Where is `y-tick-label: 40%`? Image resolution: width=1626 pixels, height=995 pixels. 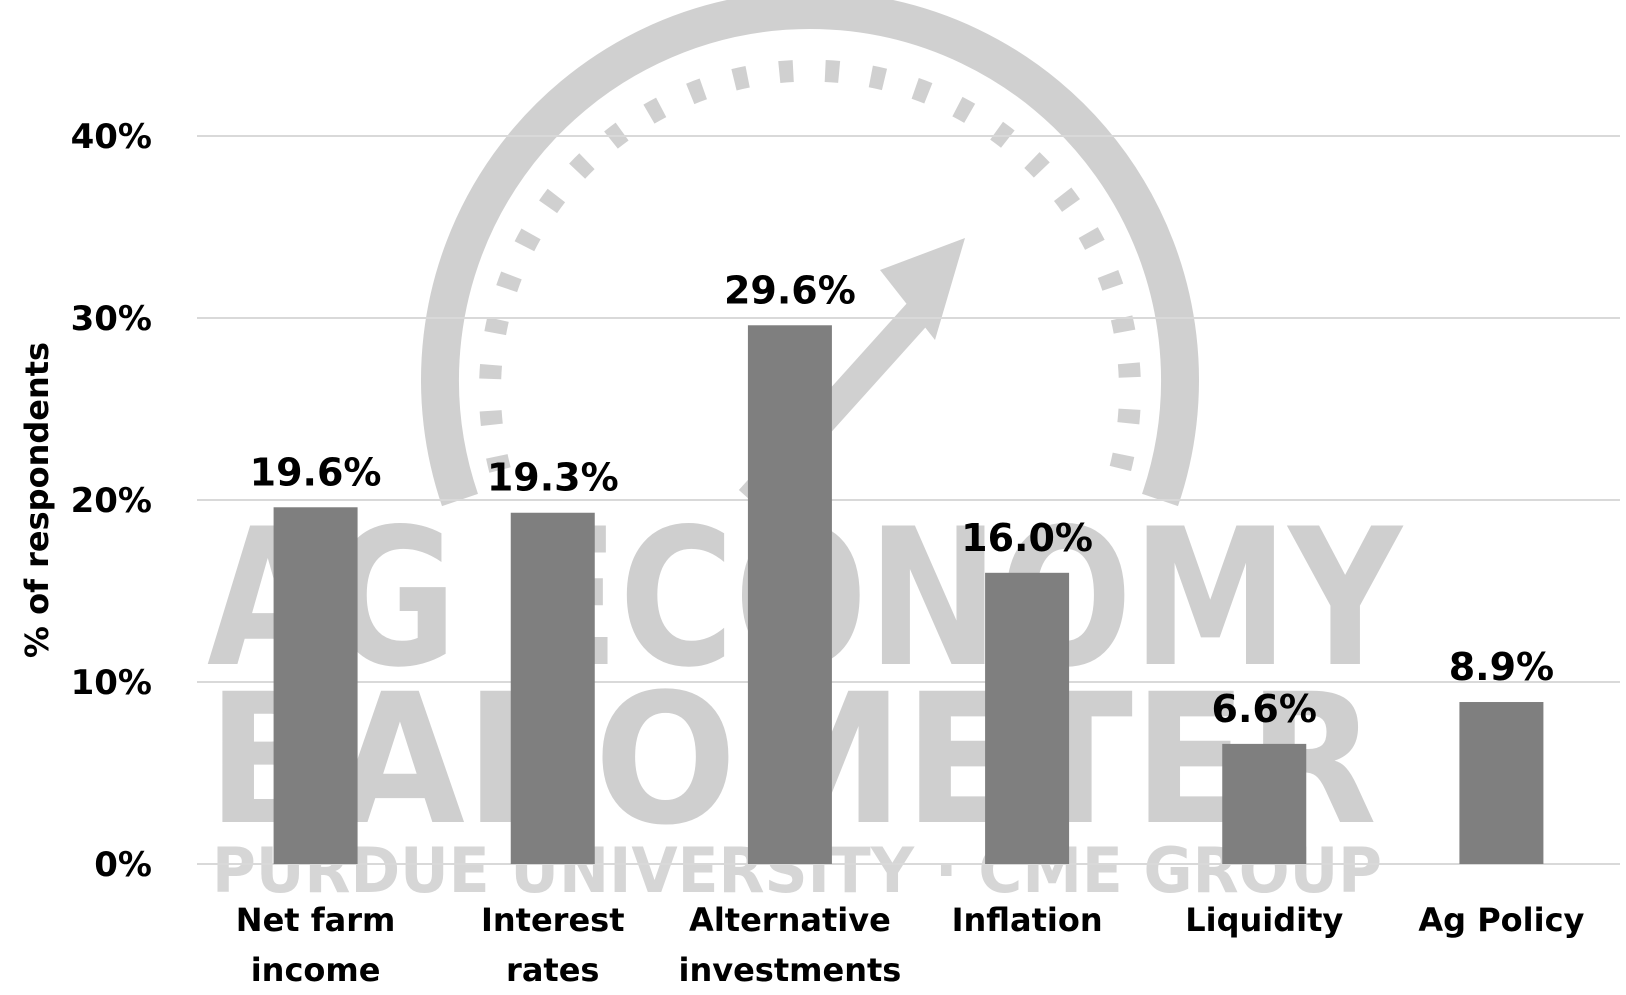
y-tick-label: 40% is located at coordinates (111, 137).